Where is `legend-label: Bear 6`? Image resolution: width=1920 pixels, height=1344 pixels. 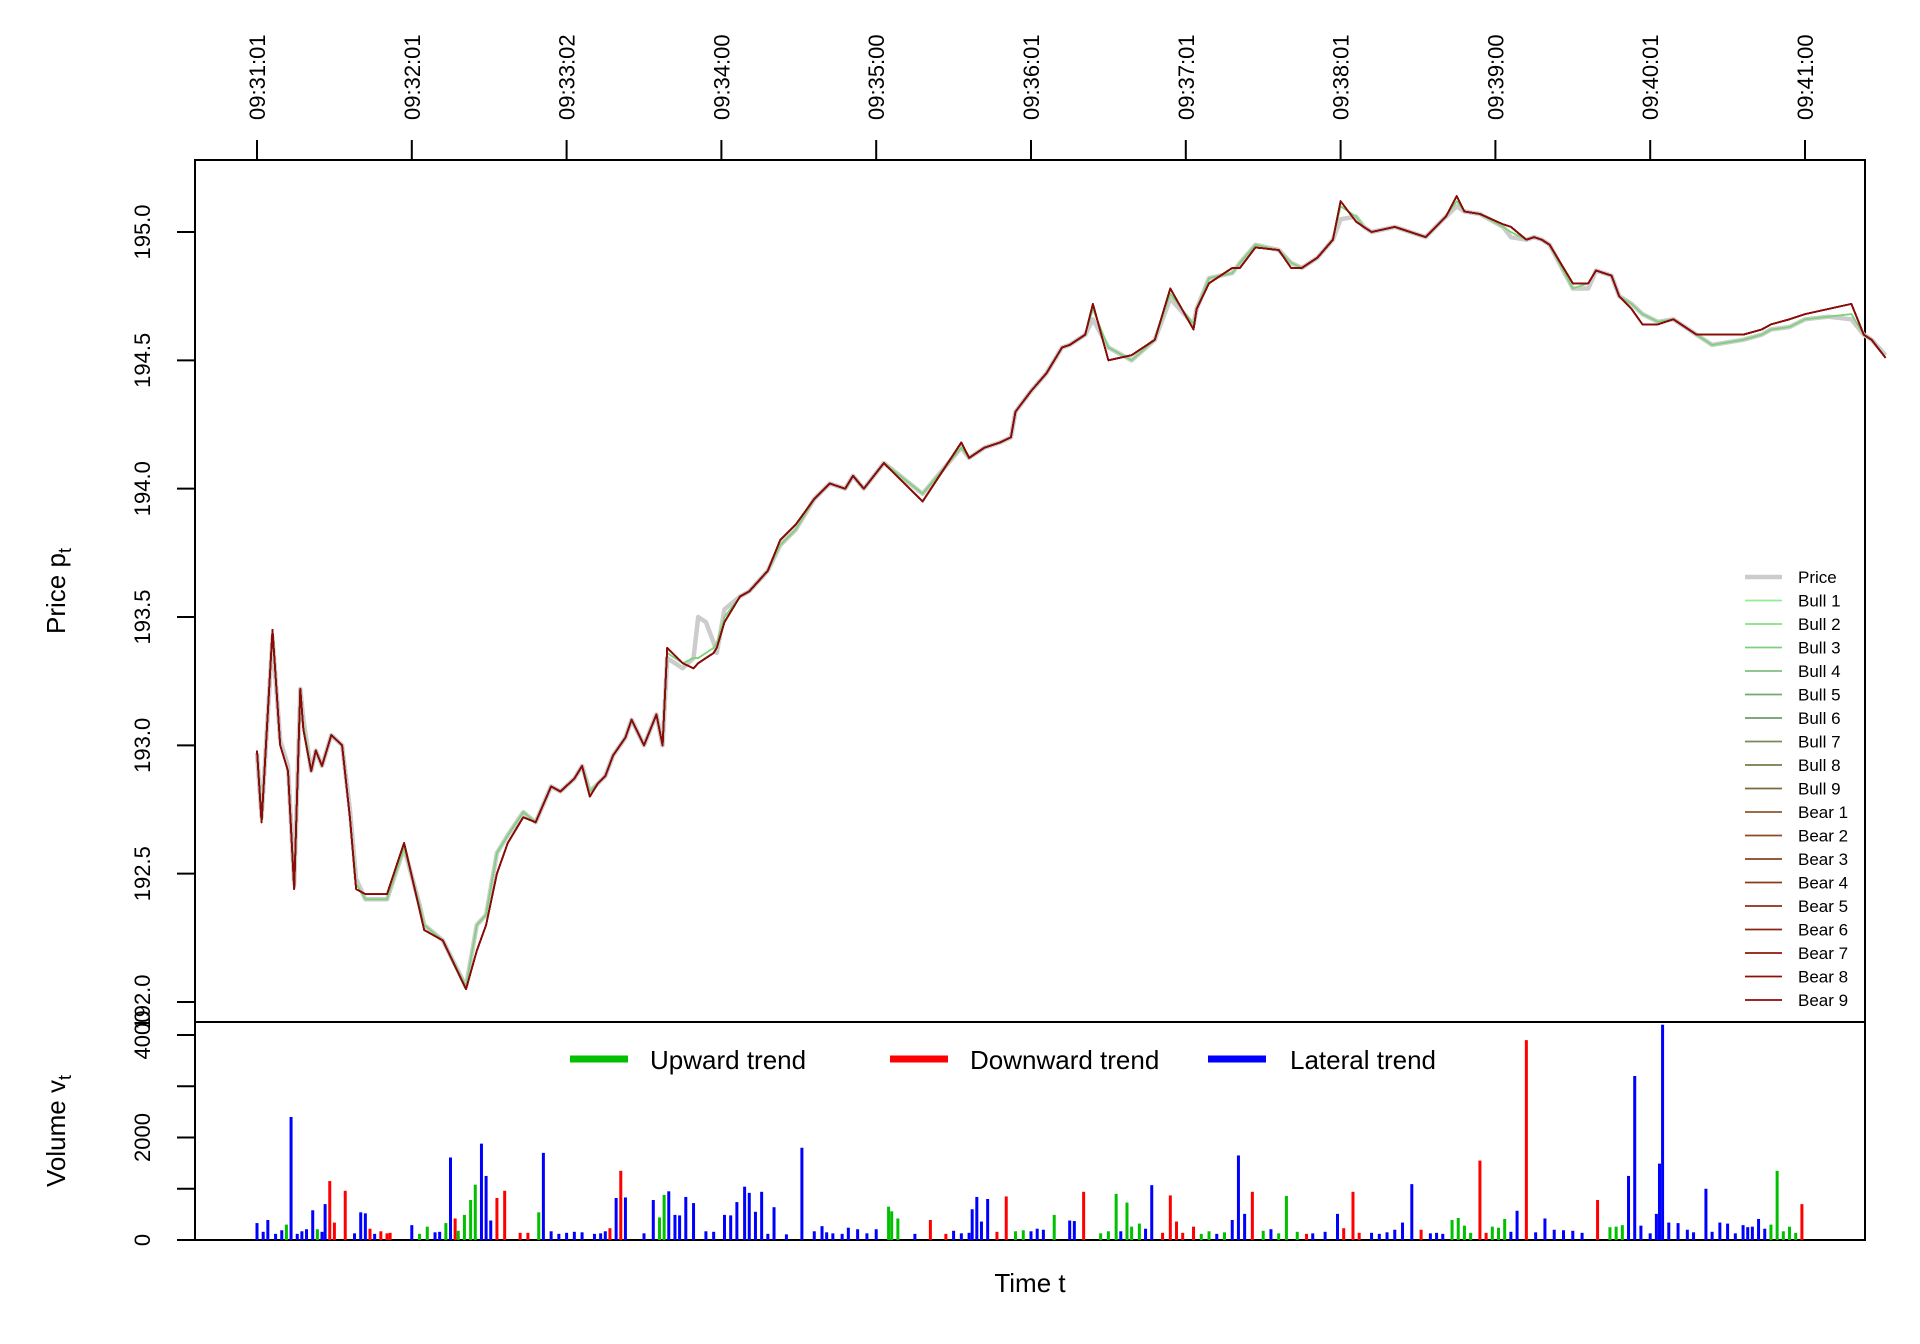
legend-label: Bear 6 is located at coordinates (1823, 930).